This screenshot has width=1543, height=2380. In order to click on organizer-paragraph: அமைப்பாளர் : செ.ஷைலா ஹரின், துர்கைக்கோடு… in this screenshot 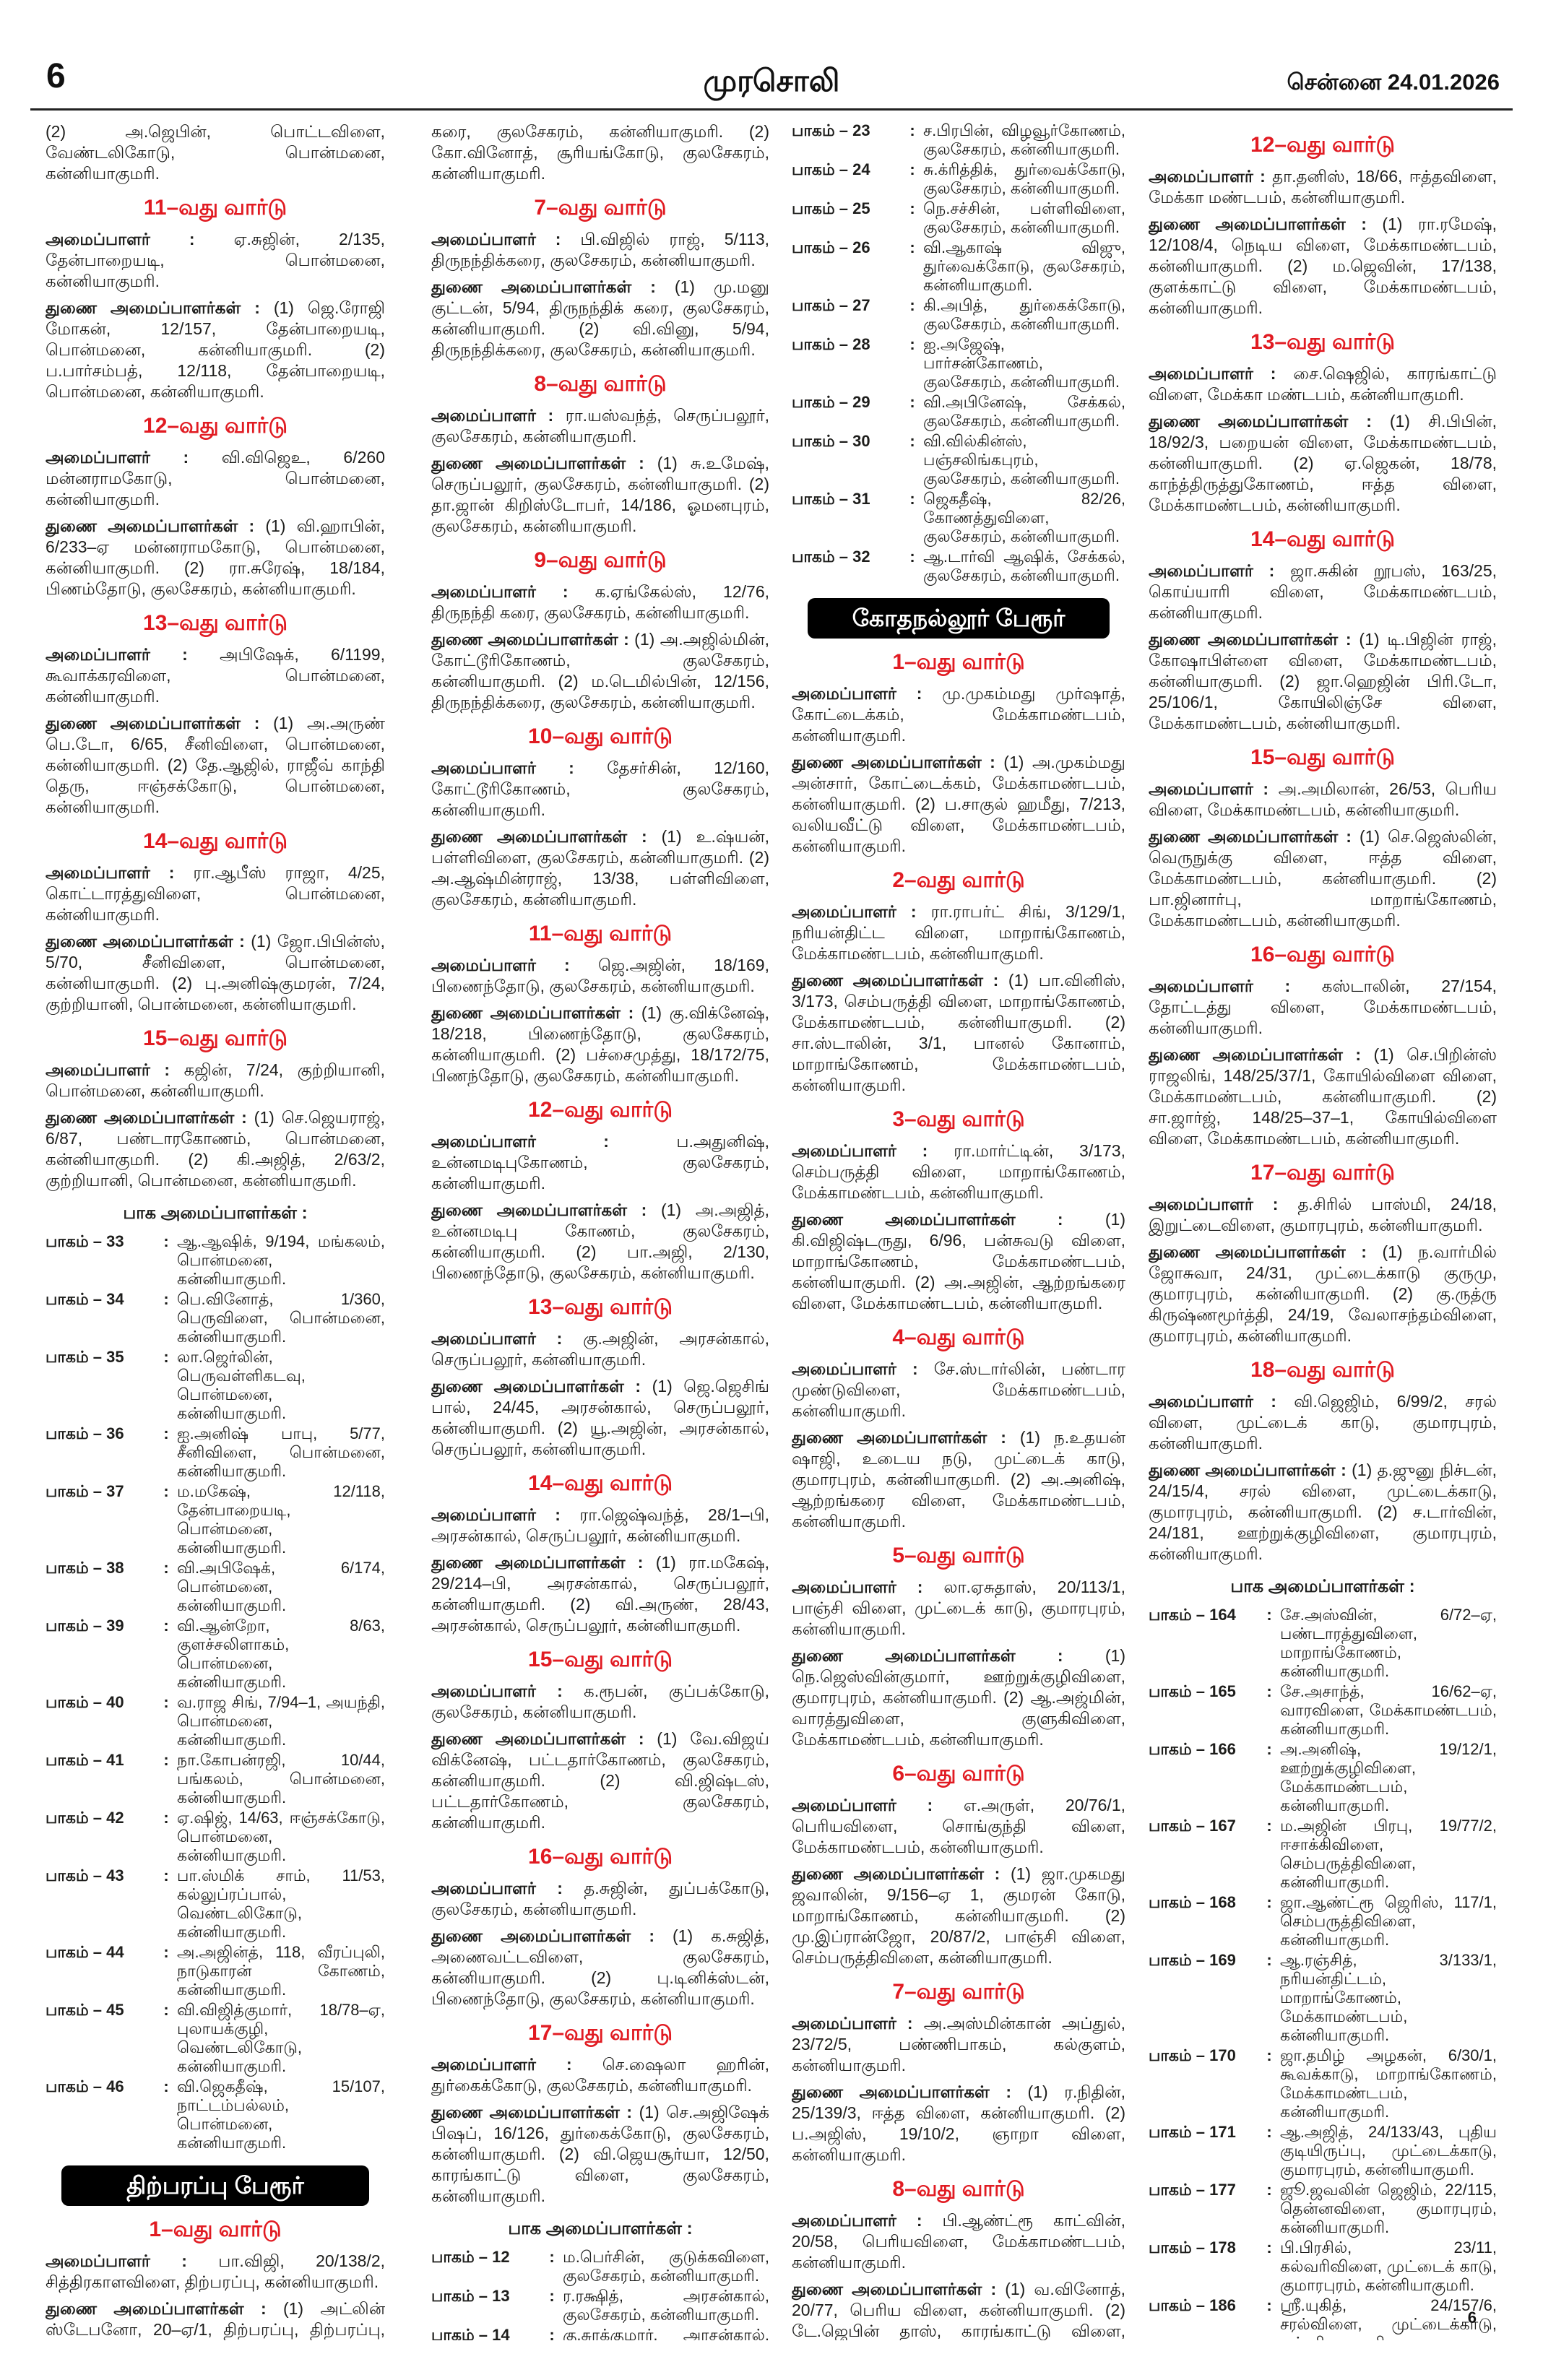, I will do `click(600, 2075)`.